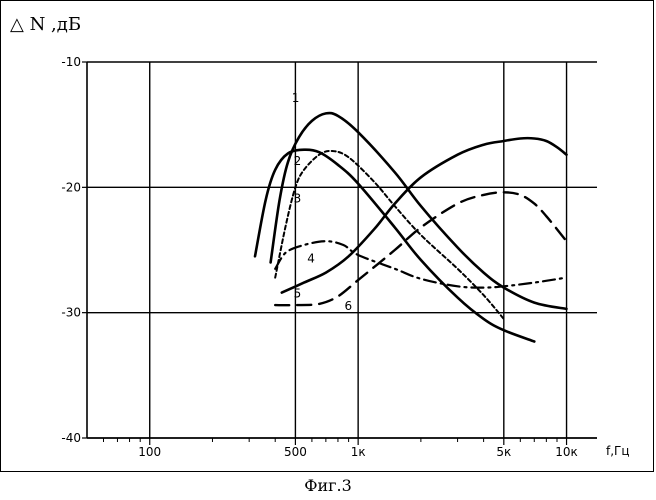  I want to click on figure-caption: Фиг.3, so click(328, 485).